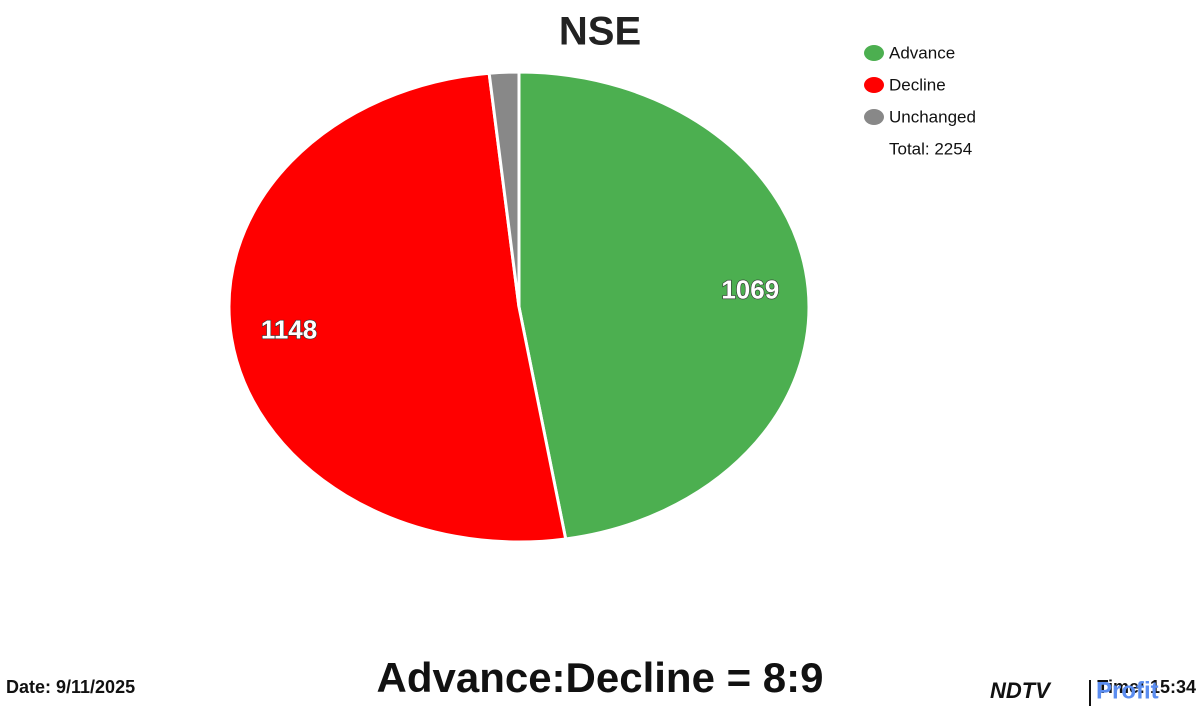 This screenshot has height=720, width=1200. What do you see at coordinates (917, 84) in the screenshot?
I see `legend-label: Decline` at bounding box center [917, 84].